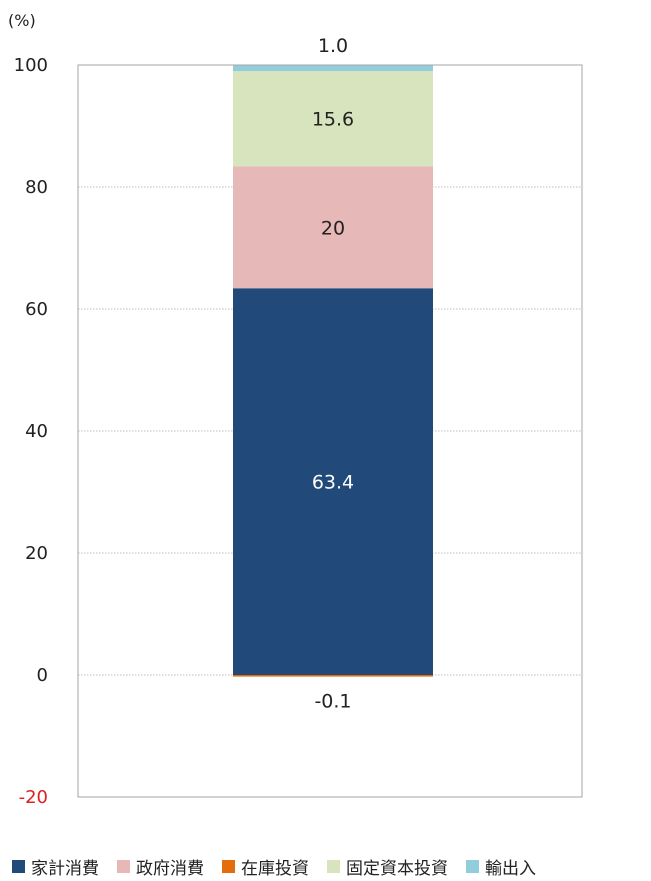  I want to click on data-label: 1.0, so click(333, 46).